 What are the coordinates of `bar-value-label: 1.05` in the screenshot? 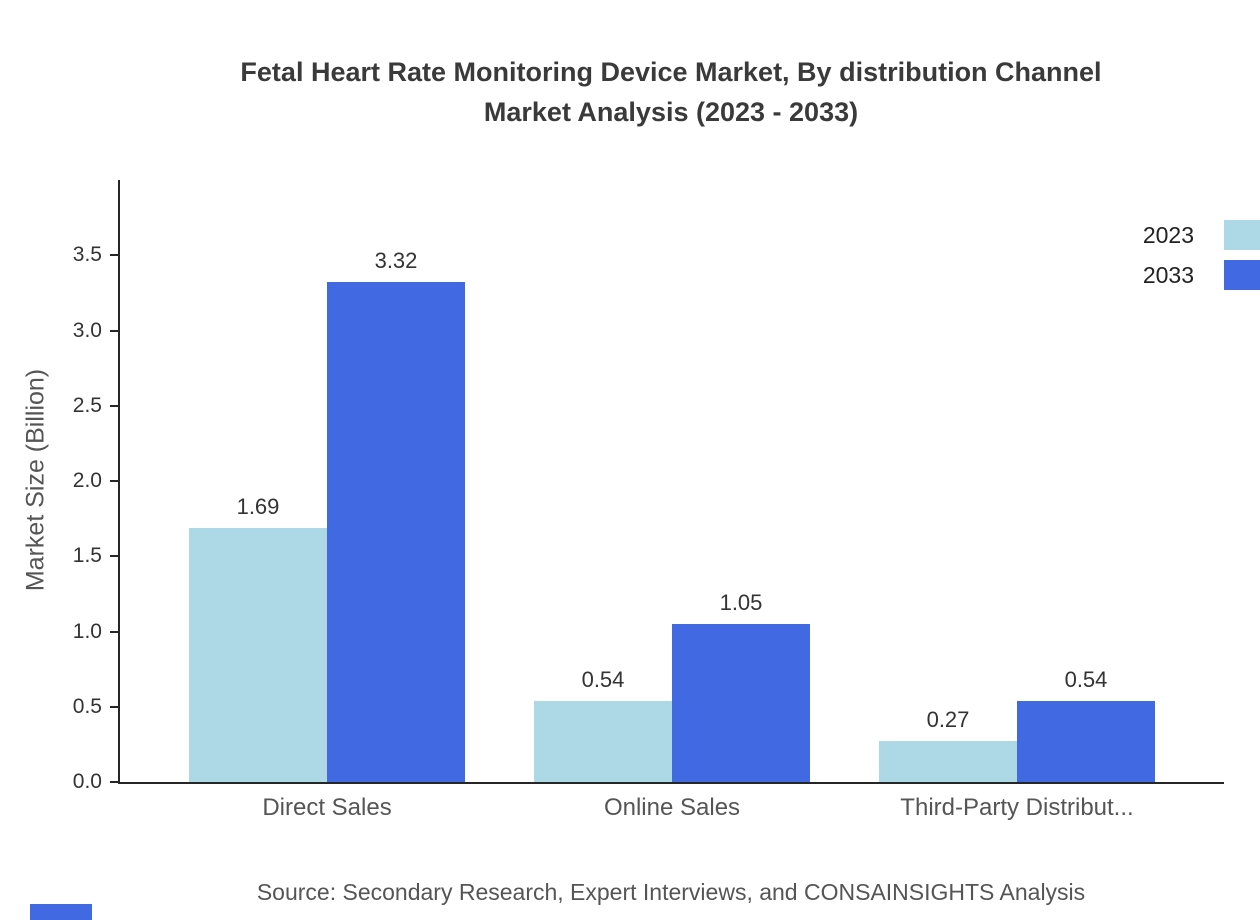 It's located at (741, 602).